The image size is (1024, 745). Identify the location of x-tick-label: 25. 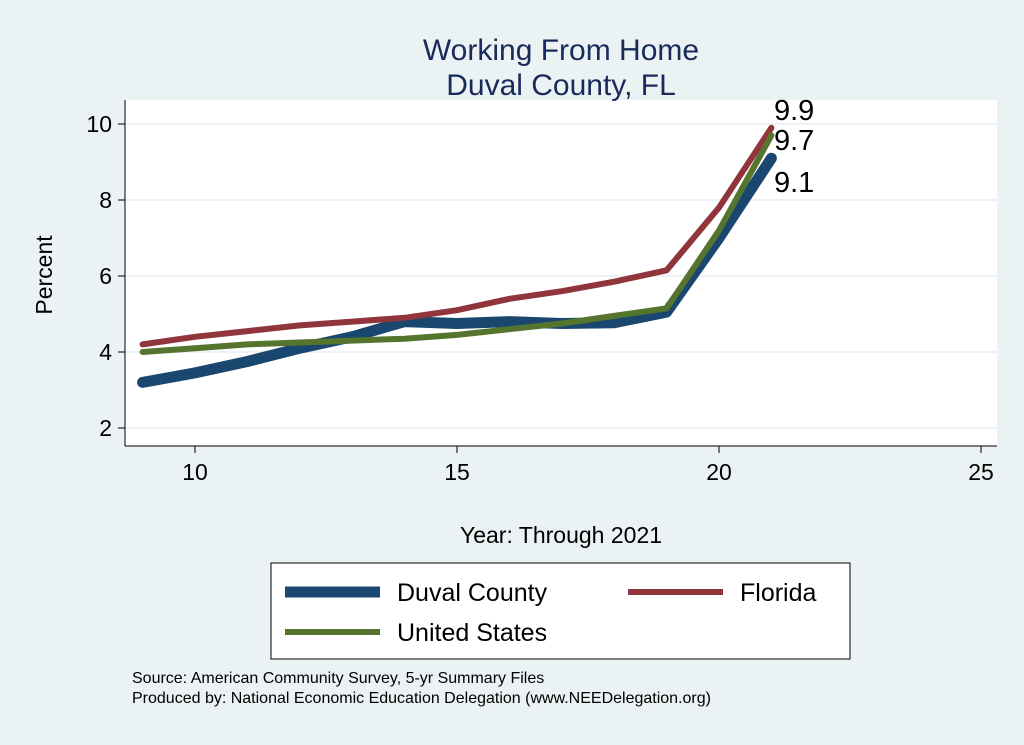
(981, 472).